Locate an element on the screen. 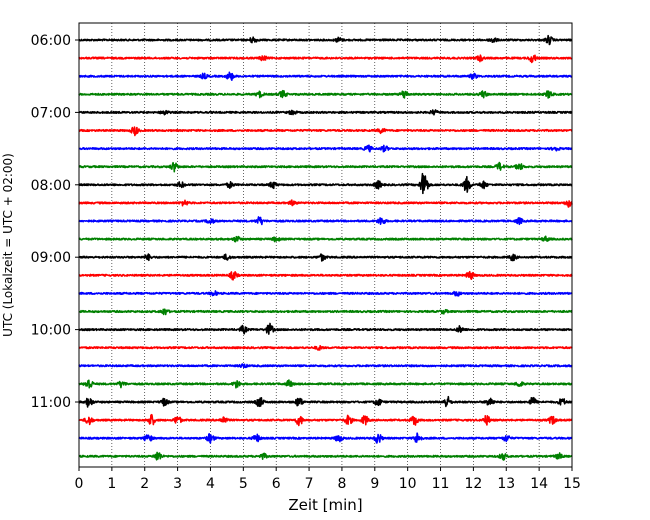 The width and height of the screenshot is (650, 520). x-tick-label: 7 is located at coordinates (309, 484).